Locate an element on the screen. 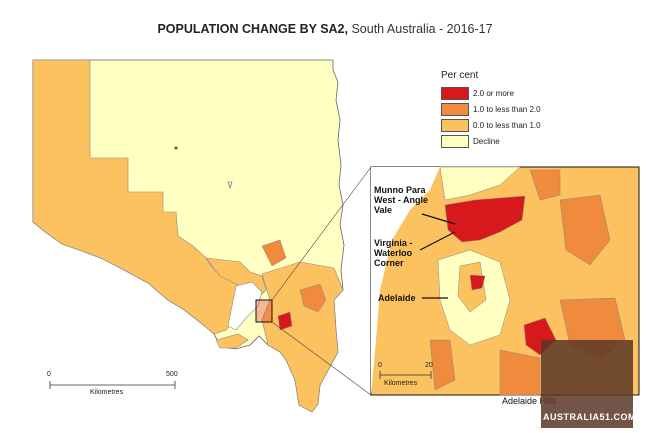 The image size is (650, 433). scale-inset-unit: Kilometres is located at coordinates (401, 383).